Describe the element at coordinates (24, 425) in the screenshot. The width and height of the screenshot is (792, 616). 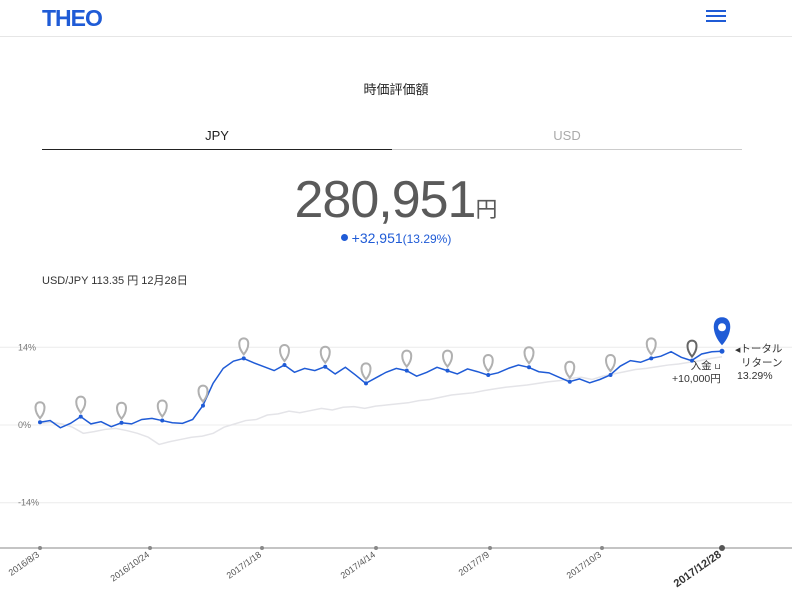
I see `y-tick-label: 0%` at that location.